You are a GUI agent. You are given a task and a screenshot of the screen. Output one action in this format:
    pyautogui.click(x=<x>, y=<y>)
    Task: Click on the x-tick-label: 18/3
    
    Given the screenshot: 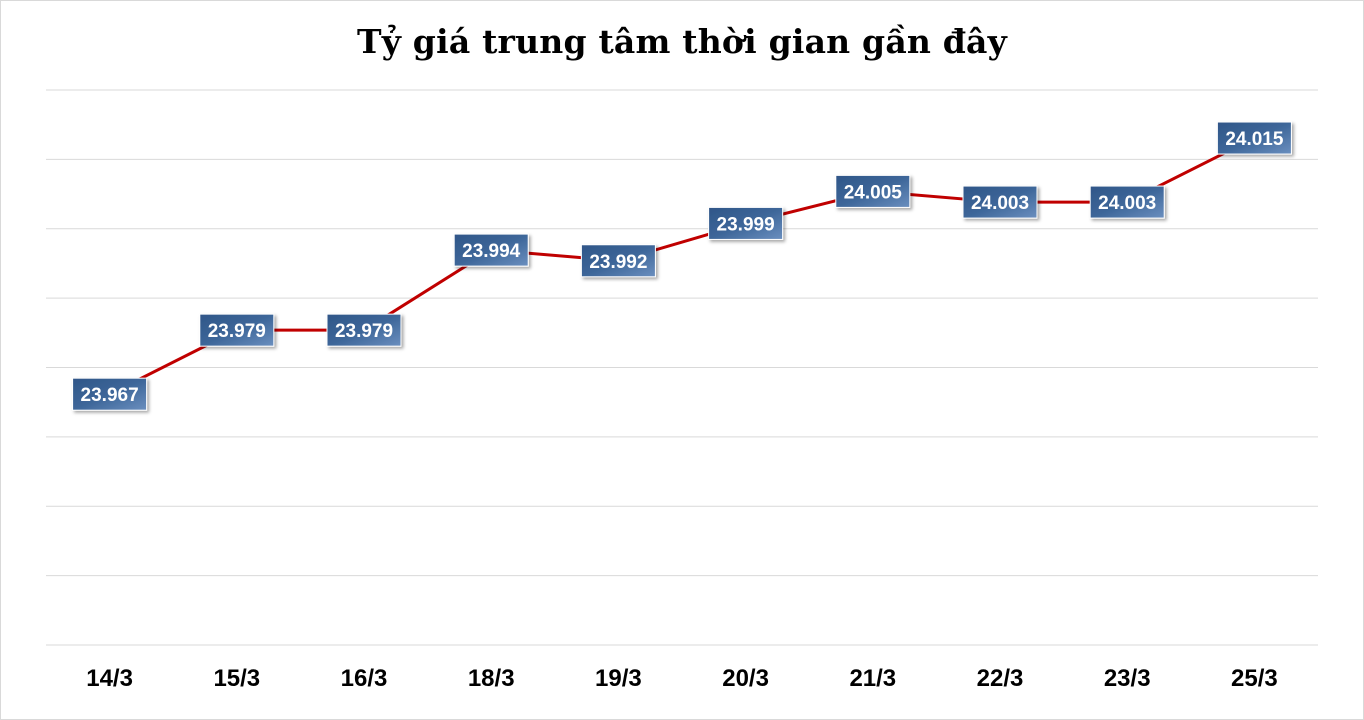 What is the action you would take?
    pyautogui.click(x=491, y=678)
    